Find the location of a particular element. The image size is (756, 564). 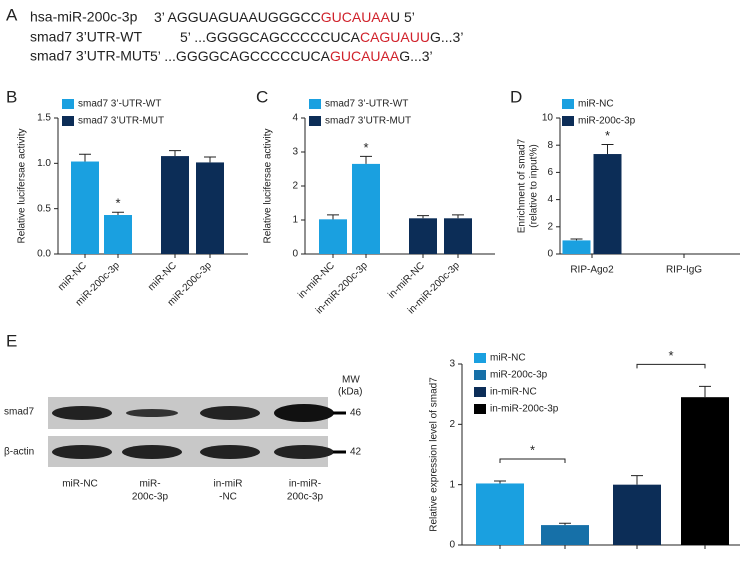

lane-label: miR-NC is located at coordinates (80, 484).